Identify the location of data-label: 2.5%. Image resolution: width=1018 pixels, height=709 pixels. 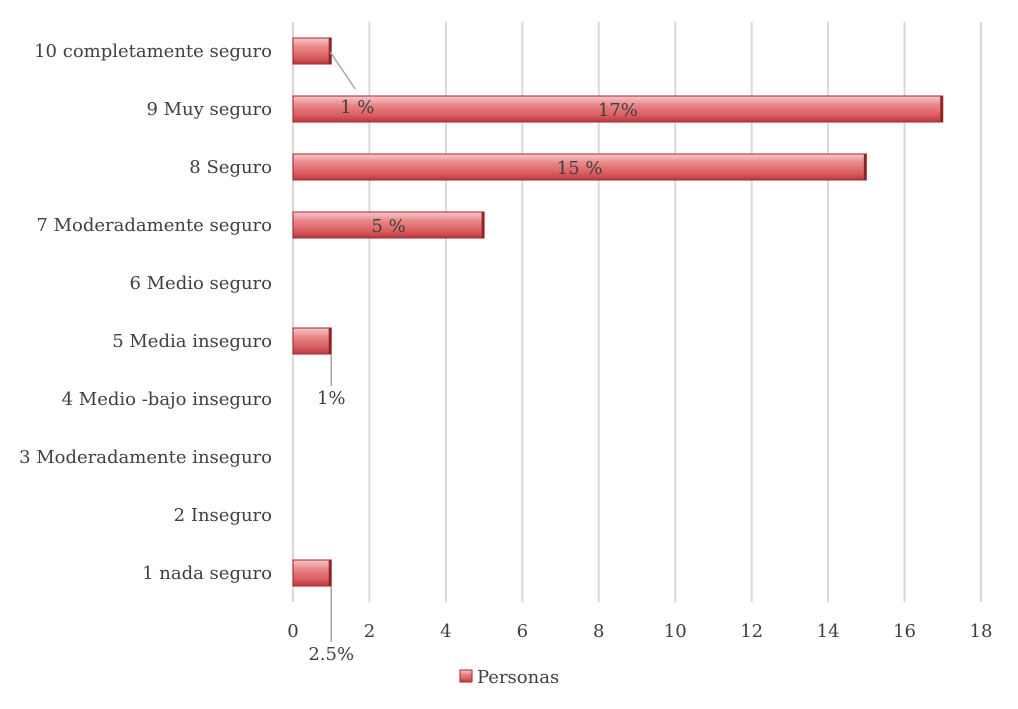
(331, 654).